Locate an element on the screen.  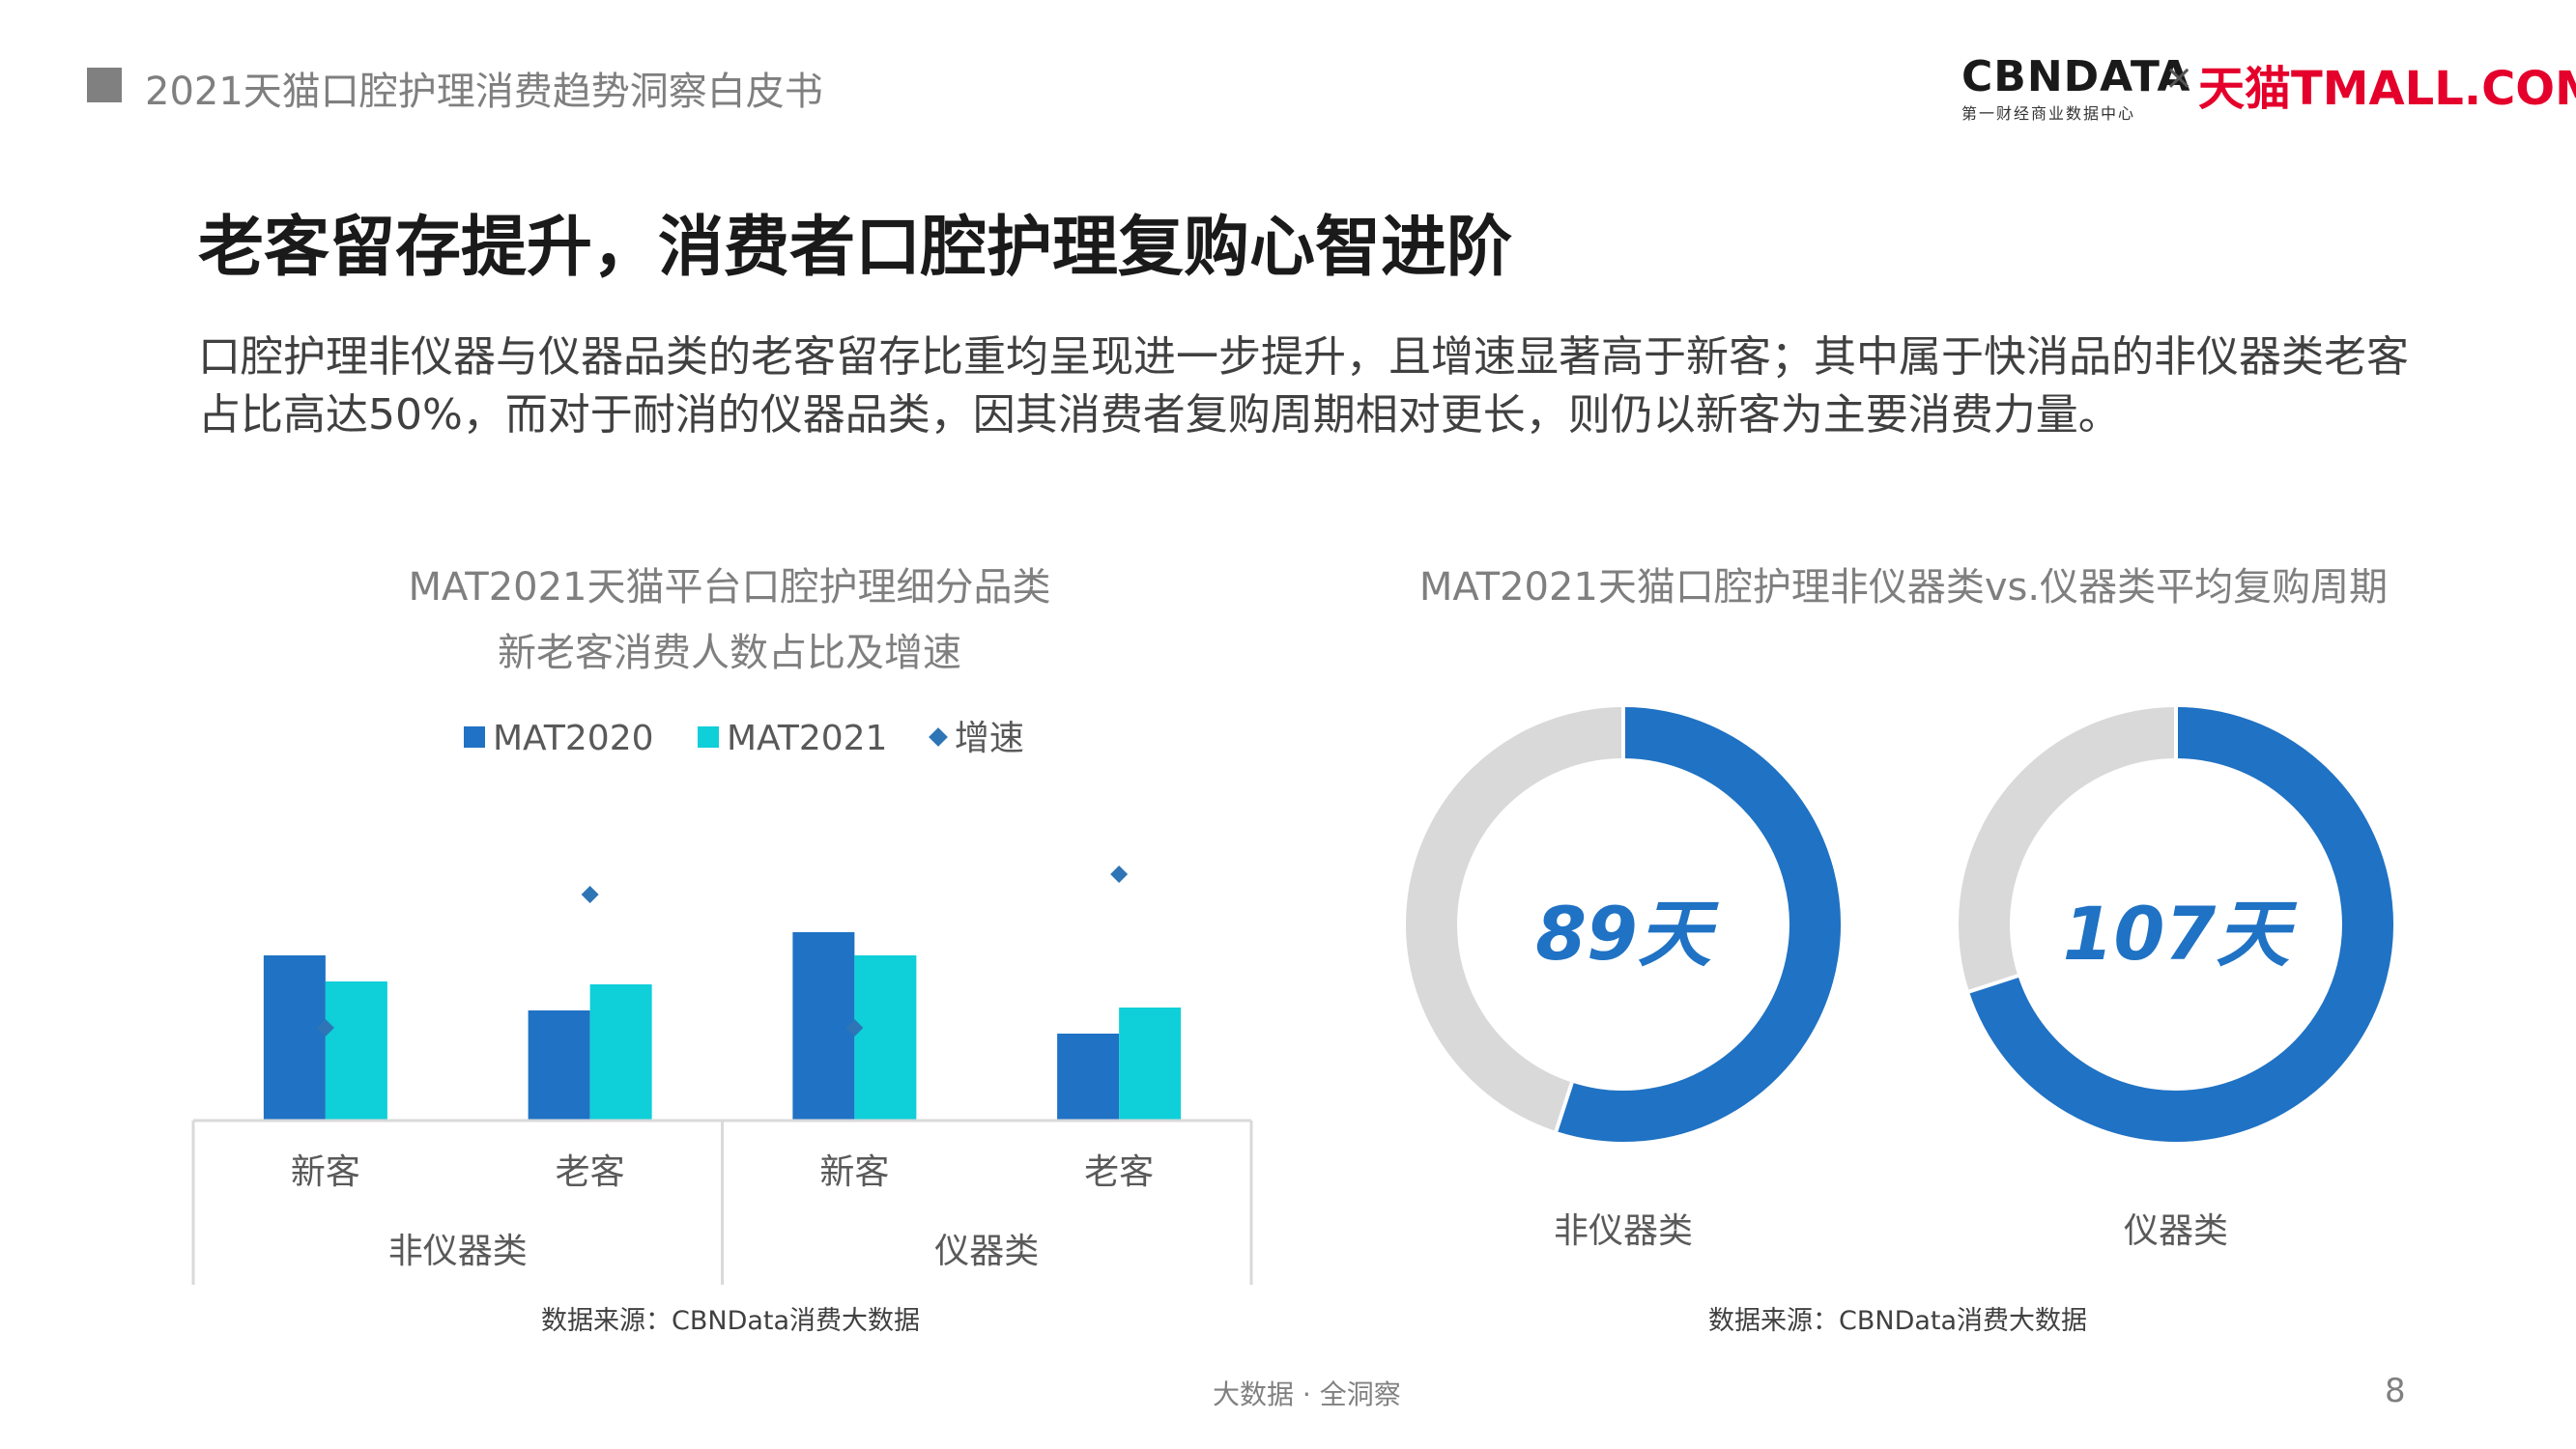
legend-label-mat2021: MAT2021 is located at coordinates (807, 738).